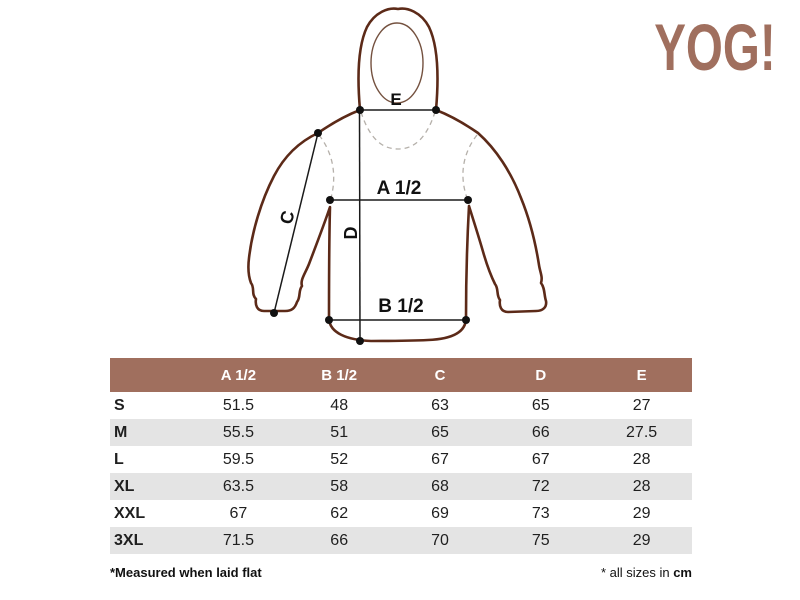 The image size is (800, 600). What do you see at coordinates (540, 486) in the screenshot?
I see `cell-value: 72` at bounding box center [540, 486].